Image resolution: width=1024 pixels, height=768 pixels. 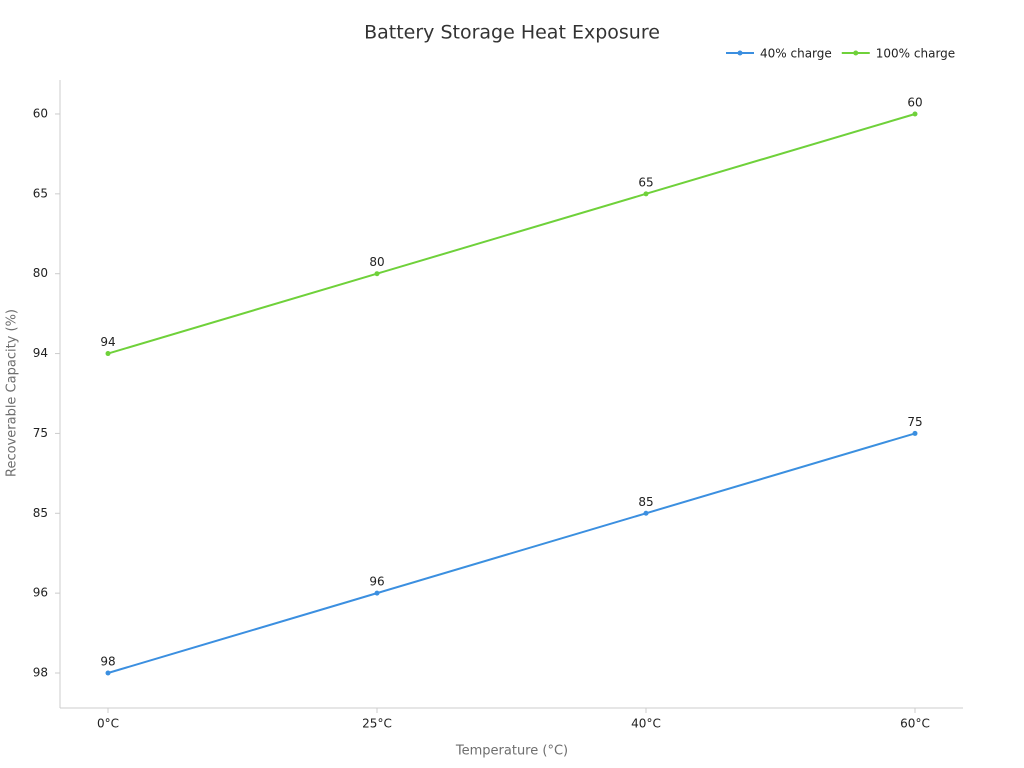 What do you see at coordinates (646, 724) in the screenshot?
I see `x-tick-label: 40°C` at bounding box center [646, 724].